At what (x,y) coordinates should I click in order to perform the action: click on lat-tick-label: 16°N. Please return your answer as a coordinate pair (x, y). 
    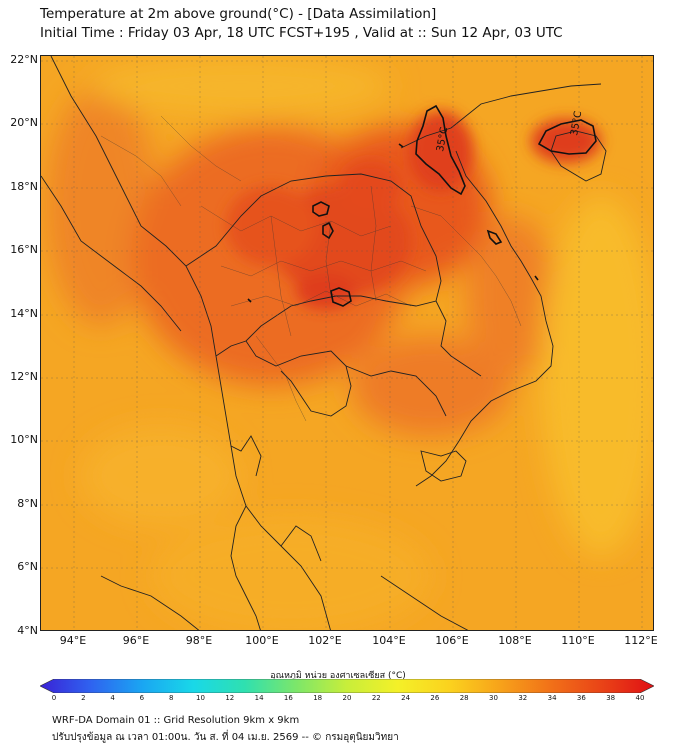
    Looking at the image, I should click on (24, 249).